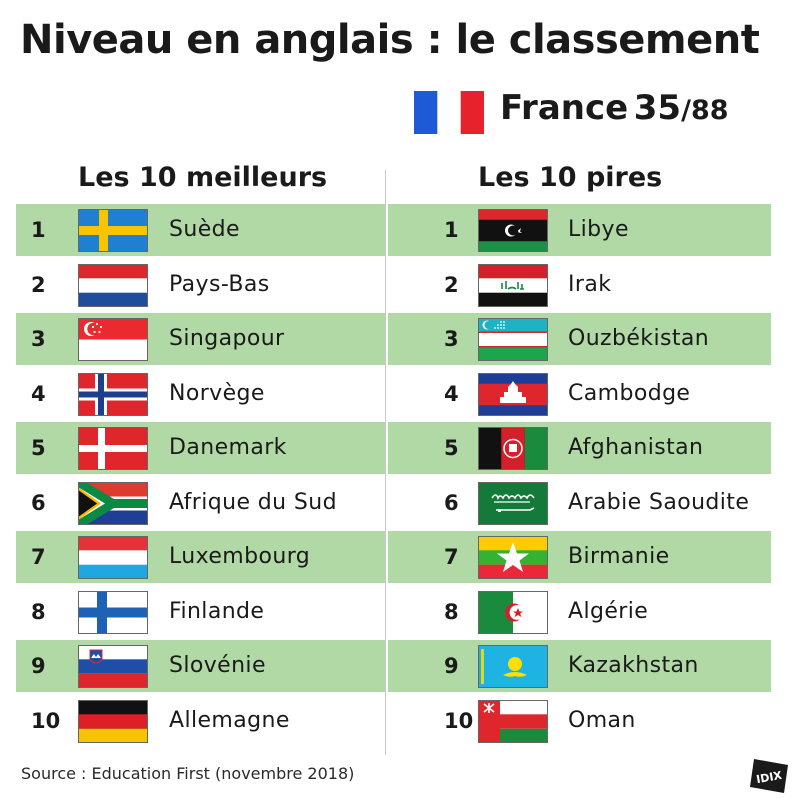 This screenshot has height=801, width=800. Describe the element at coordinates (513, 721) in the screenshot. I see `oman-flag-icon` at that location.